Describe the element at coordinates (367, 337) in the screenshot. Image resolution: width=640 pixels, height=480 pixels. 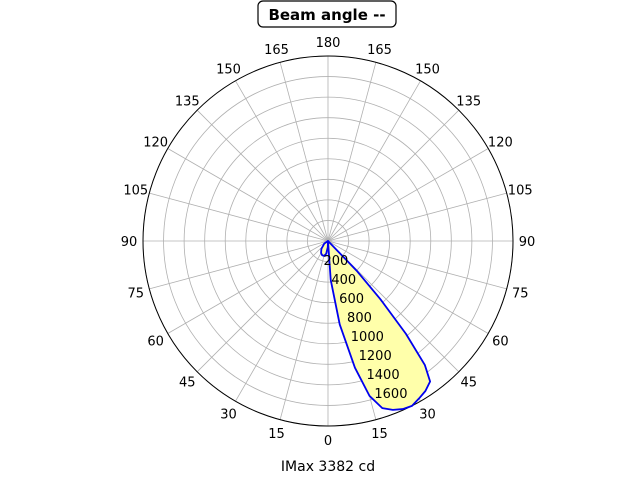
I see `r-tick-label: 1000` at that location.